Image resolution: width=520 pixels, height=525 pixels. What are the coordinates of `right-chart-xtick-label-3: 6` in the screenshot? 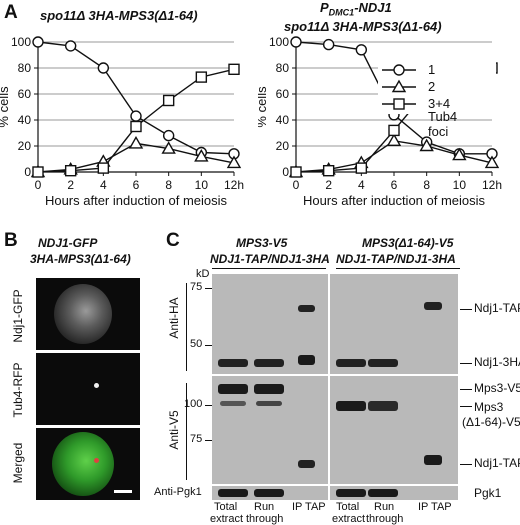 It's located at (394, 185).